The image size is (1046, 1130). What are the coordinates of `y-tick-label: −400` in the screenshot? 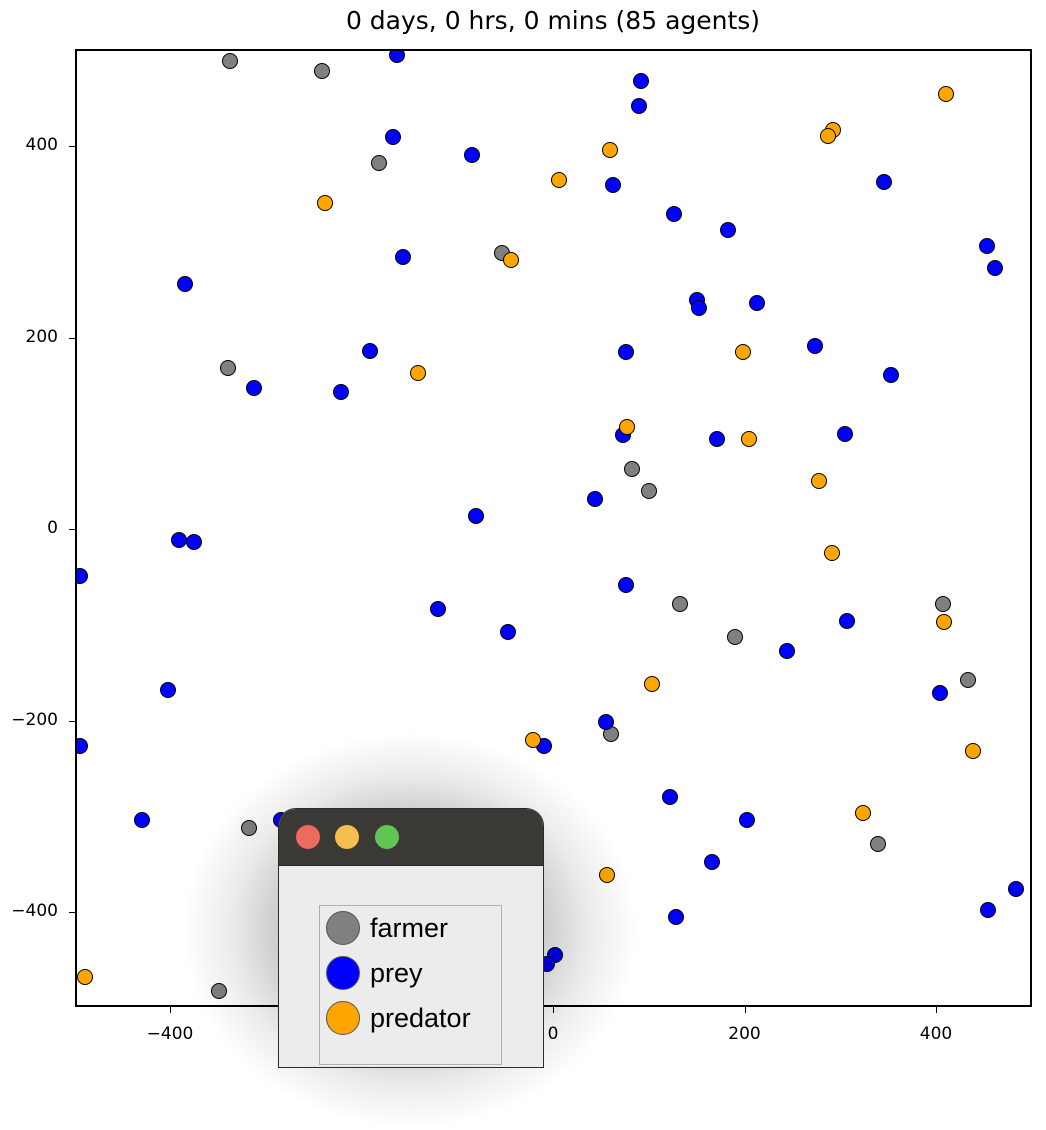 It's located at (34, 911).